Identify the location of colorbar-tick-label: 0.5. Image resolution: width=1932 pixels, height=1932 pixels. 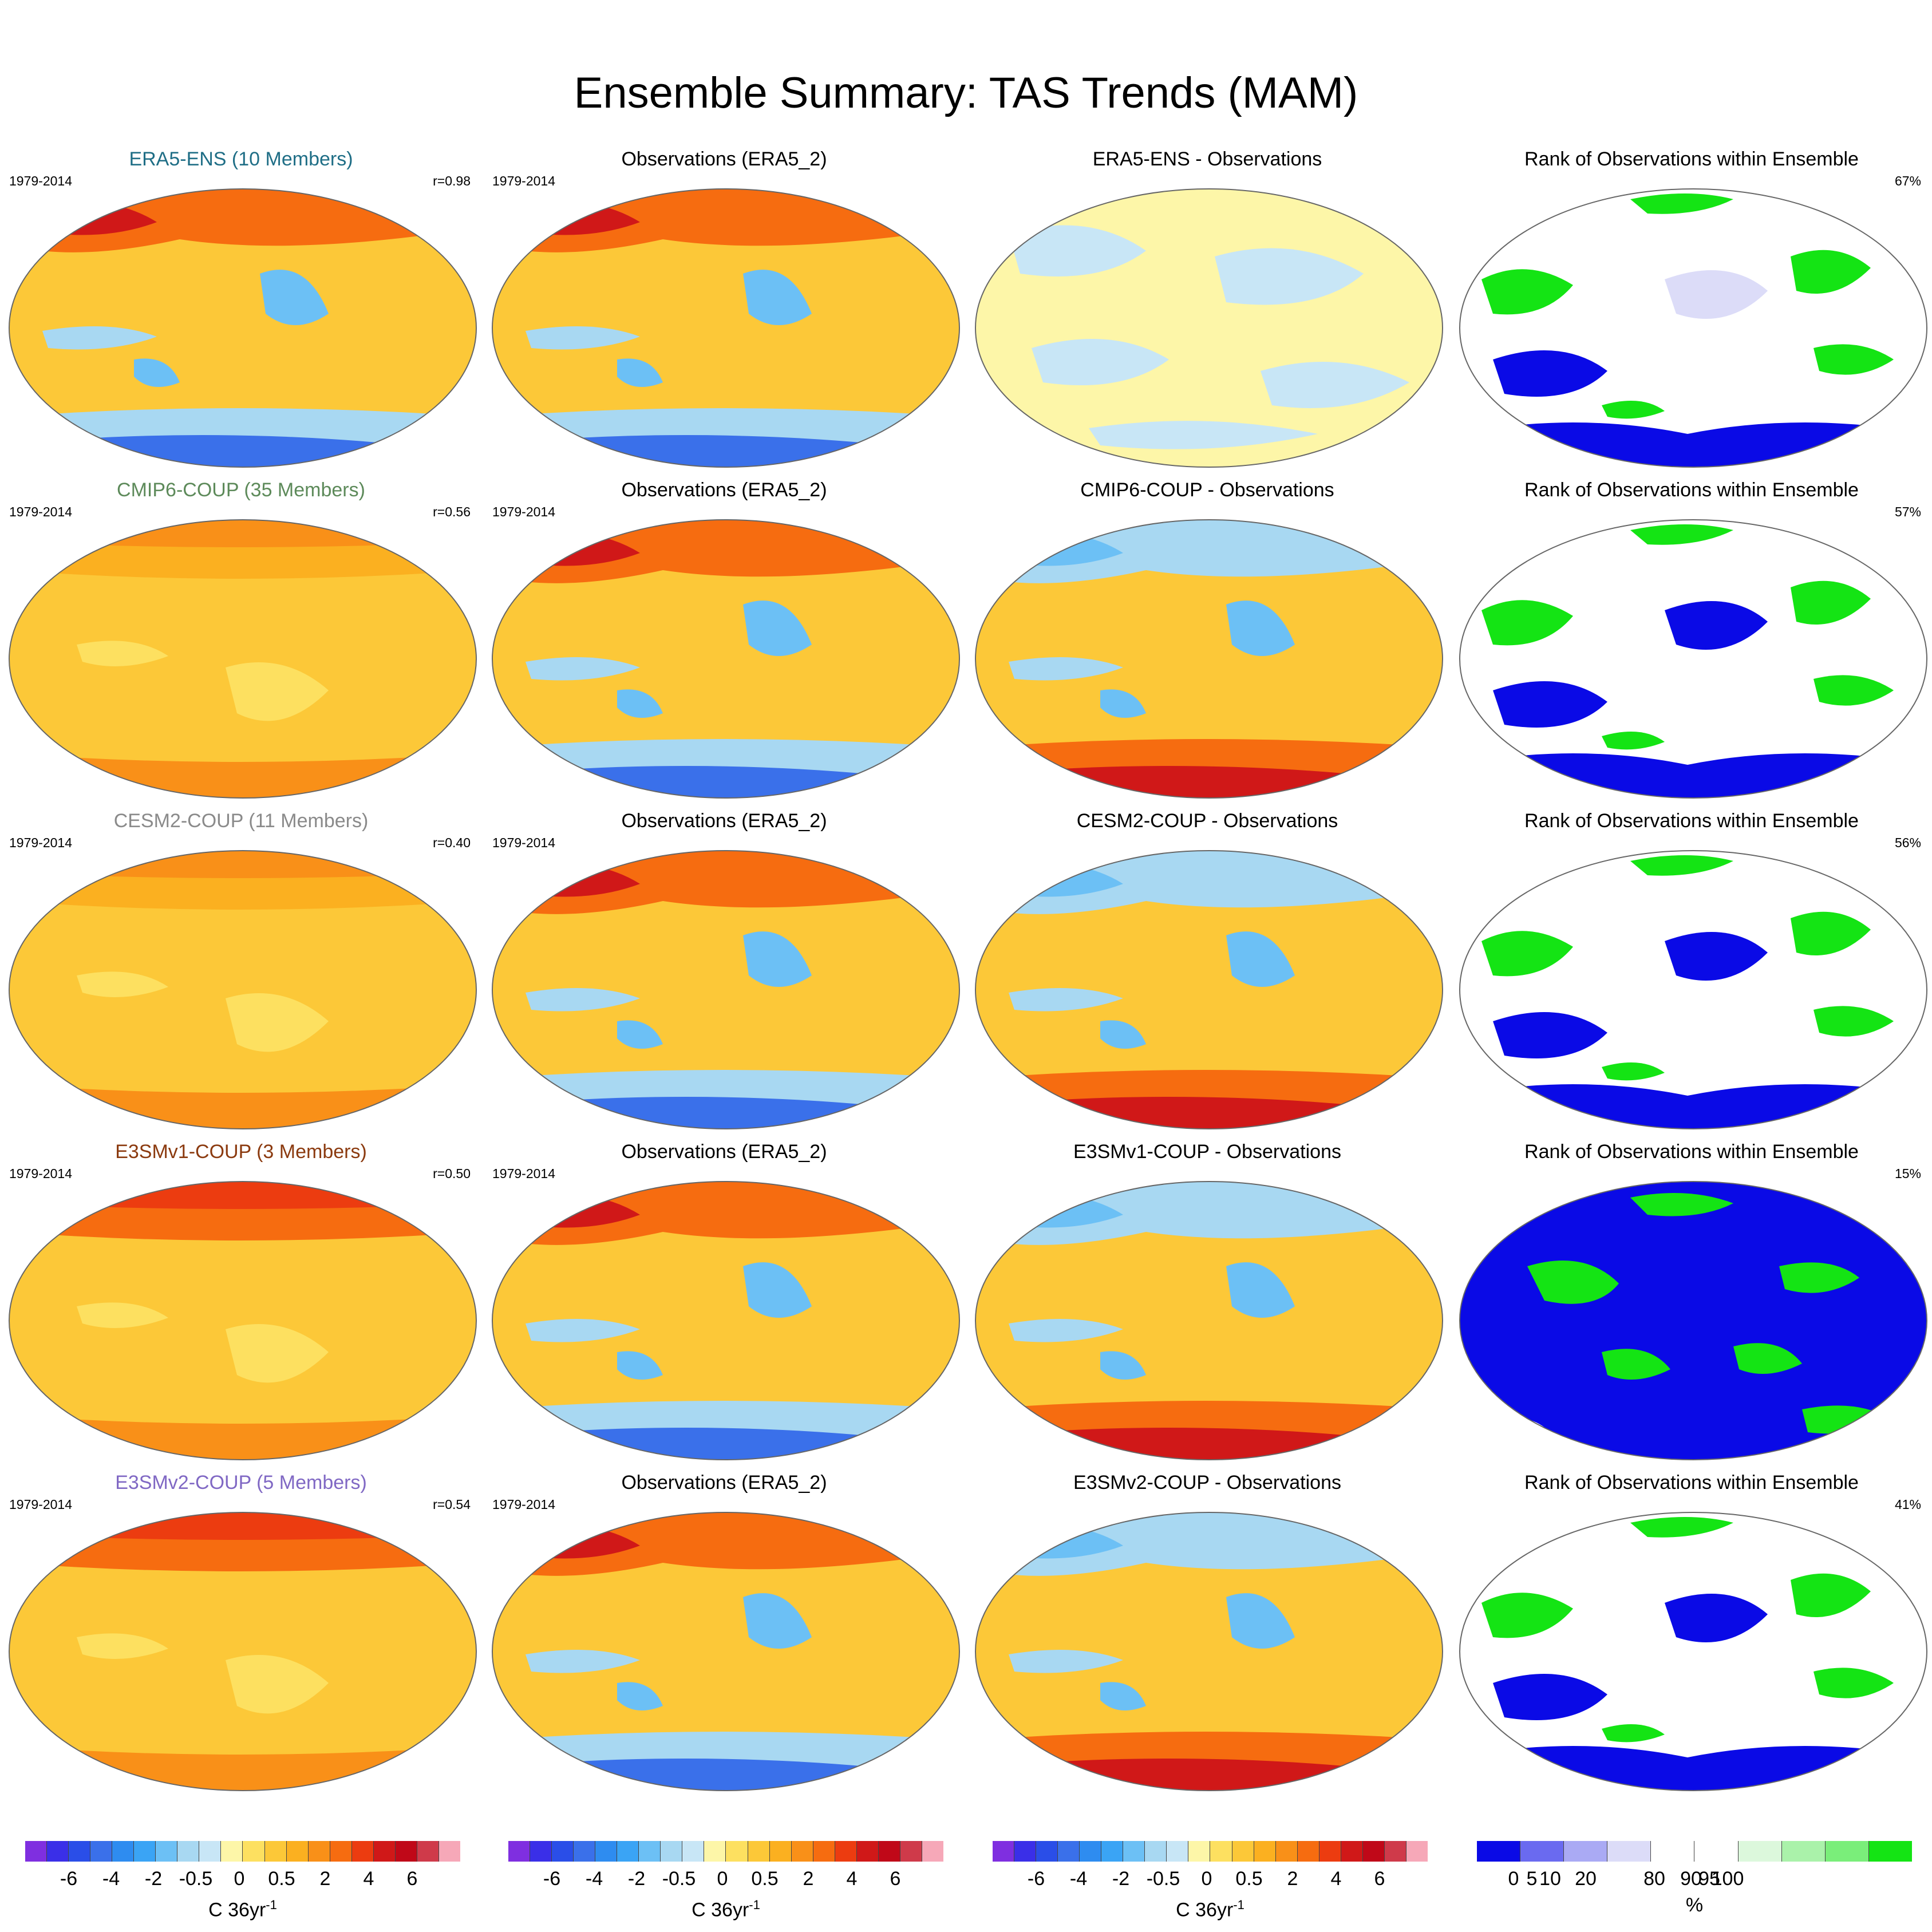
(281, 1879).